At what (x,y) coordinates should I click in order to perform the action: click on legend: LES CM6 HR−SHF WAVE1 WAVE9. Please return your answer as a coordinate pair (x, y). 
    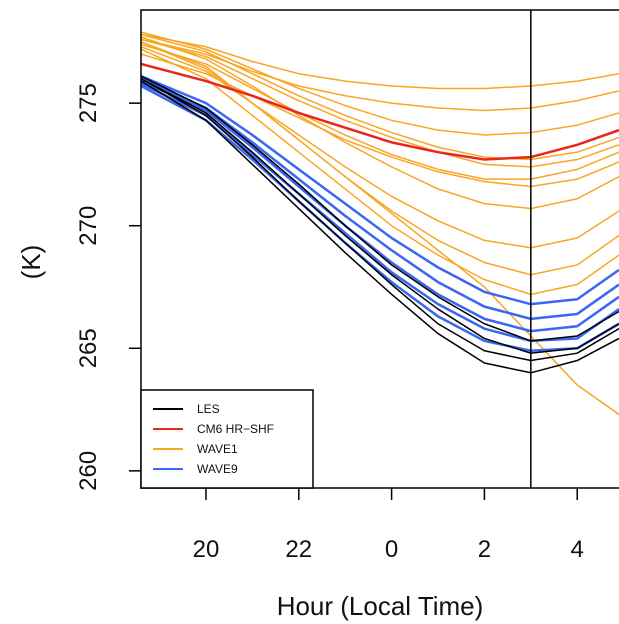
    Looking at the image, I should click on (227, 439).